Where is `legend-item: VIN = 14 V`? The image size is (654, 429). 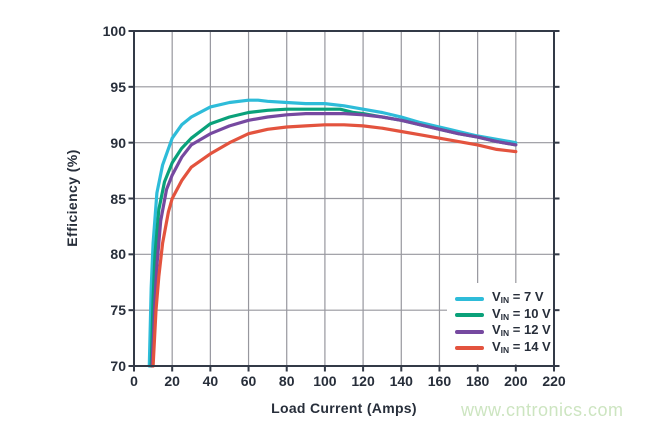 legend-item: VIN = 14 V is located at coordinates (499, 347).